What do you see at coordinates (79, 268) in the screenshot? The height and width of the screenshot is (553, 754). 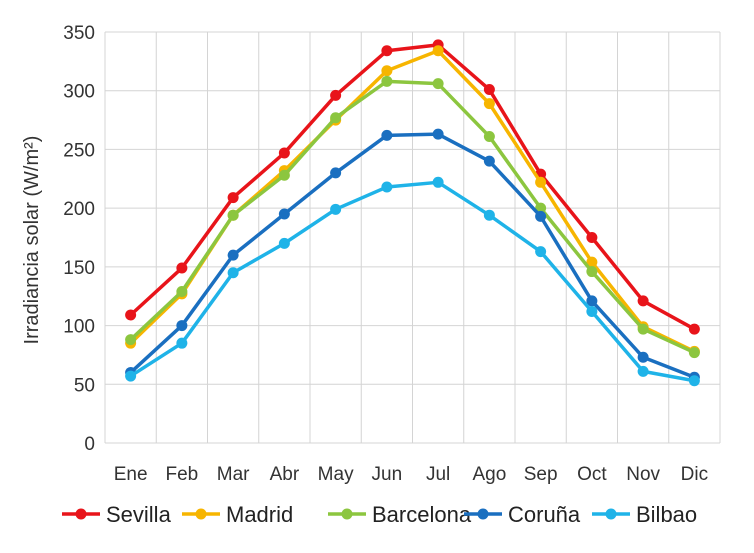 I see `y-tick-label: 150` at bounding box center [79, 268].